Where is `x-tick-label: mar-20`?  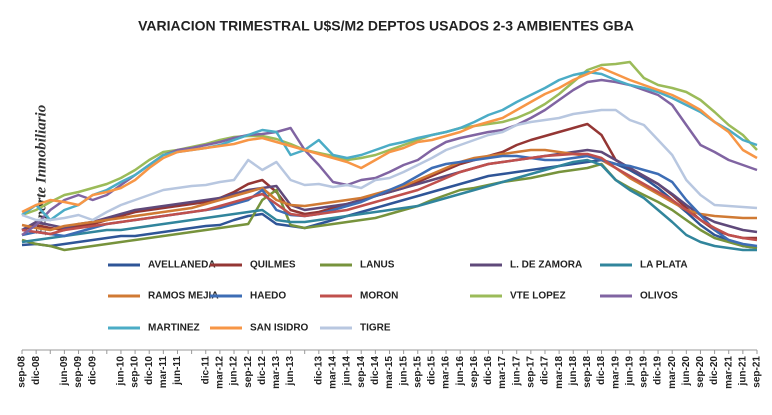 x-tick-label: mar-20 is located at coordinates (672, 372).